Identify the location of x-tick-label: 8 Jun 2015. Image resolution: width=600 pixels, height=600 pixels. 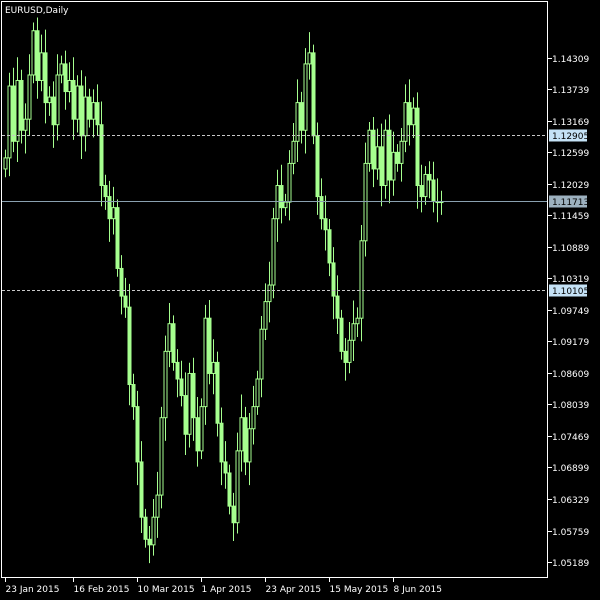
(418, 590).